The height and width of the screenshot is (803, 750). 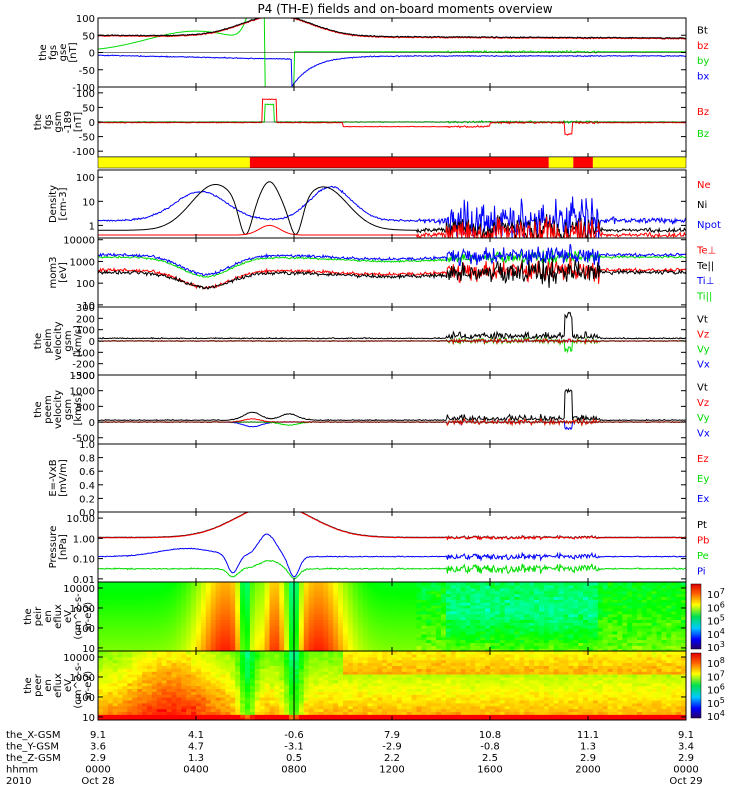 I want to click on colorbar-tick-label: 10⁸, so click(x=716, y=663).